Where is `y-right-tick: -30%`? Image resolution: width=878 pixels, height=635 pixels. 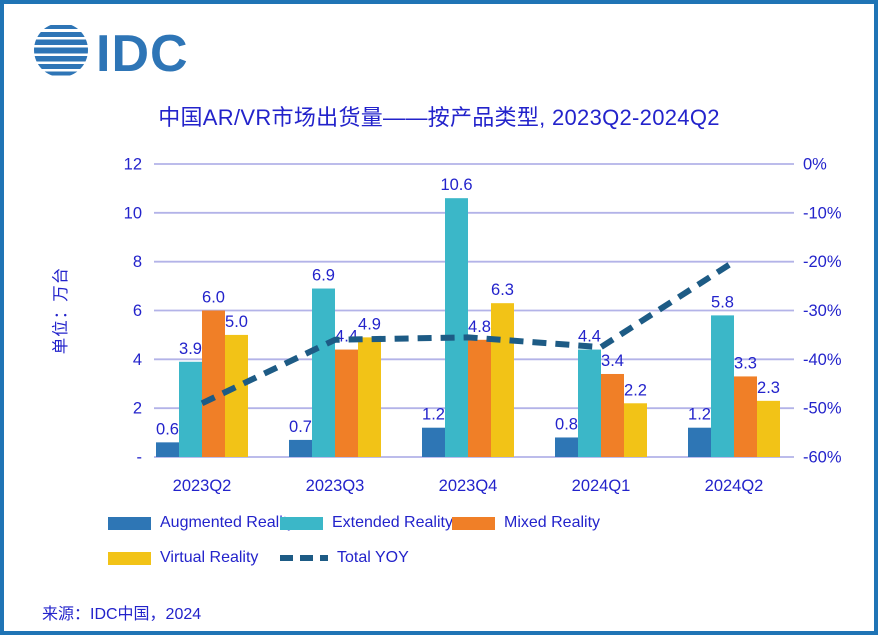
y-right-tick: -30% is located at coordinates (822, 311).